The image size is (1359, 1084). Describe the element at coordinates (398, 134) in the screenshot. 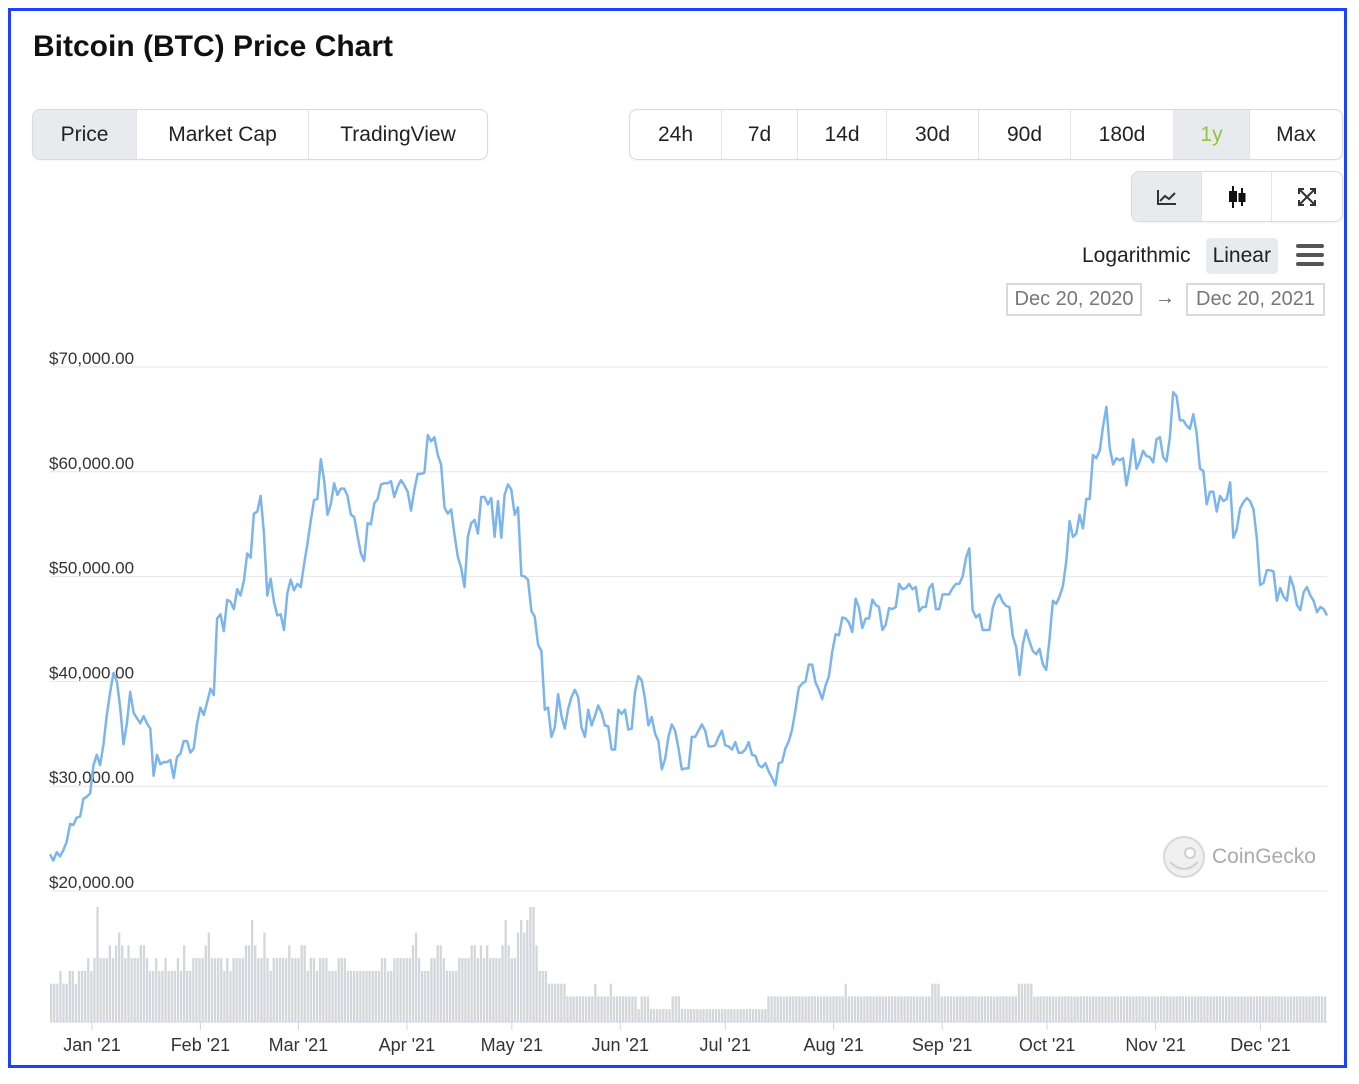

I see `tab-tradingview: TradingView` at that location.